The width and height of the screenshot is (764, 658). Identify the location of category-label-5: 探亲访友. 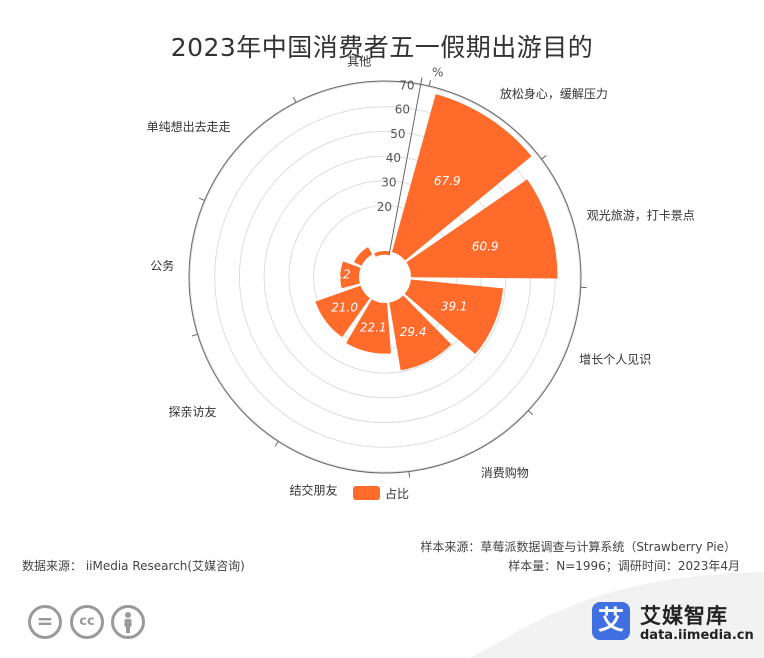
(192, 412).